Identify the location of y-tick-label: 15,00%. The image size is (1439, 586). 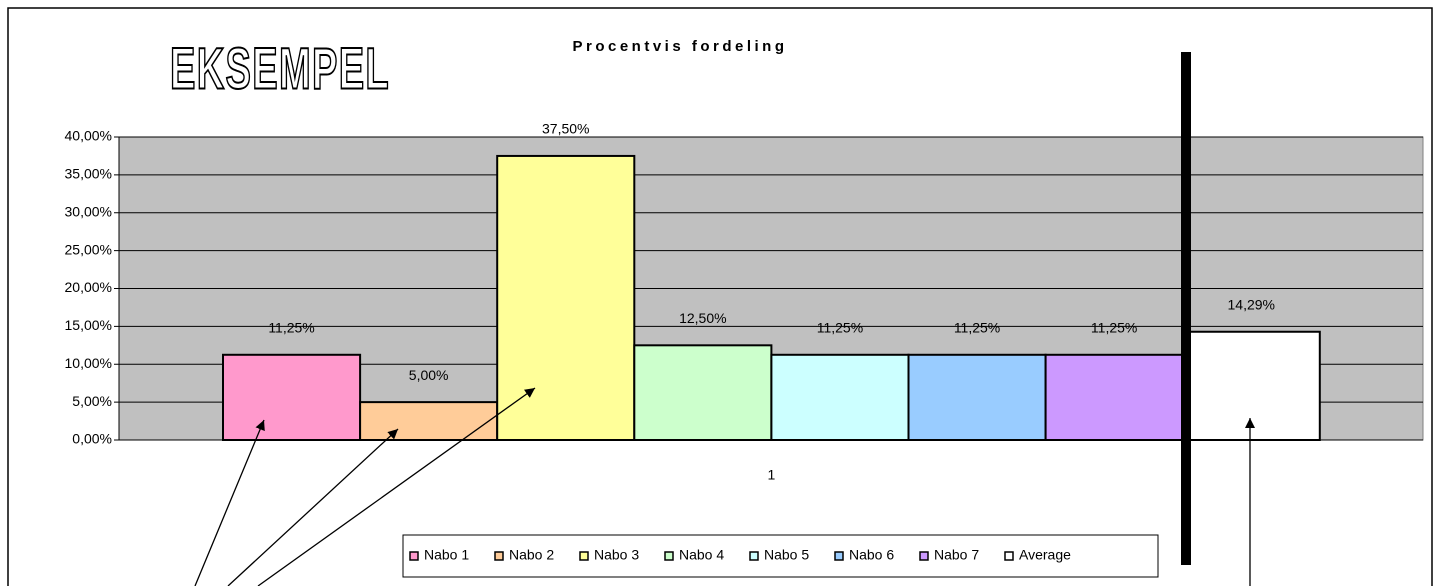
(88, 325).